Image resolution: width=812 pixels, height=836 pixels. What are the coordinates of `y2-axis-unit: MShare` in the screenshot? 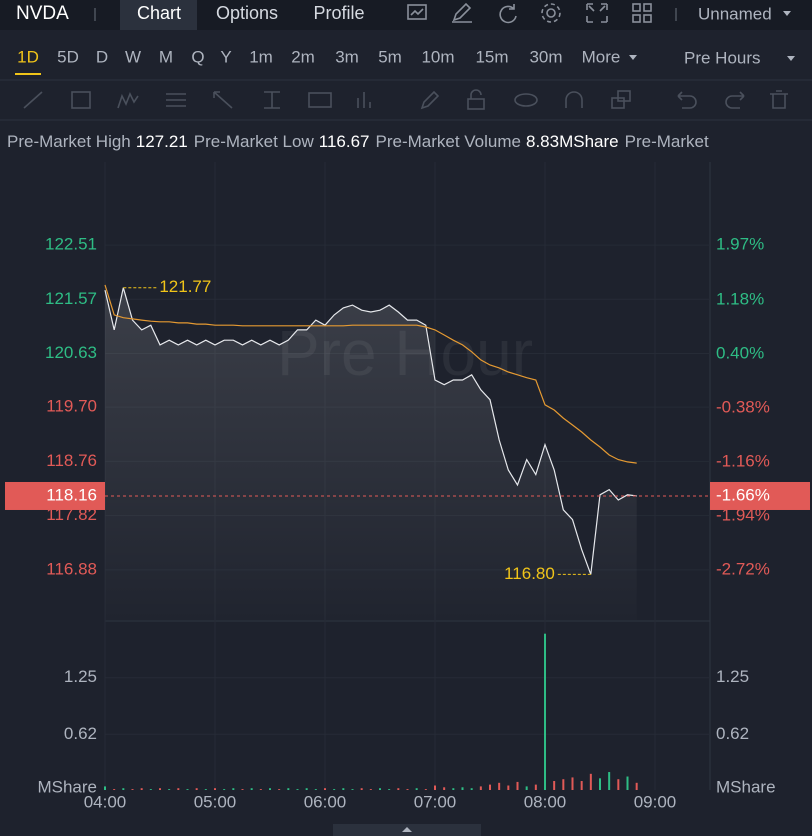 It's located at (746, 786).